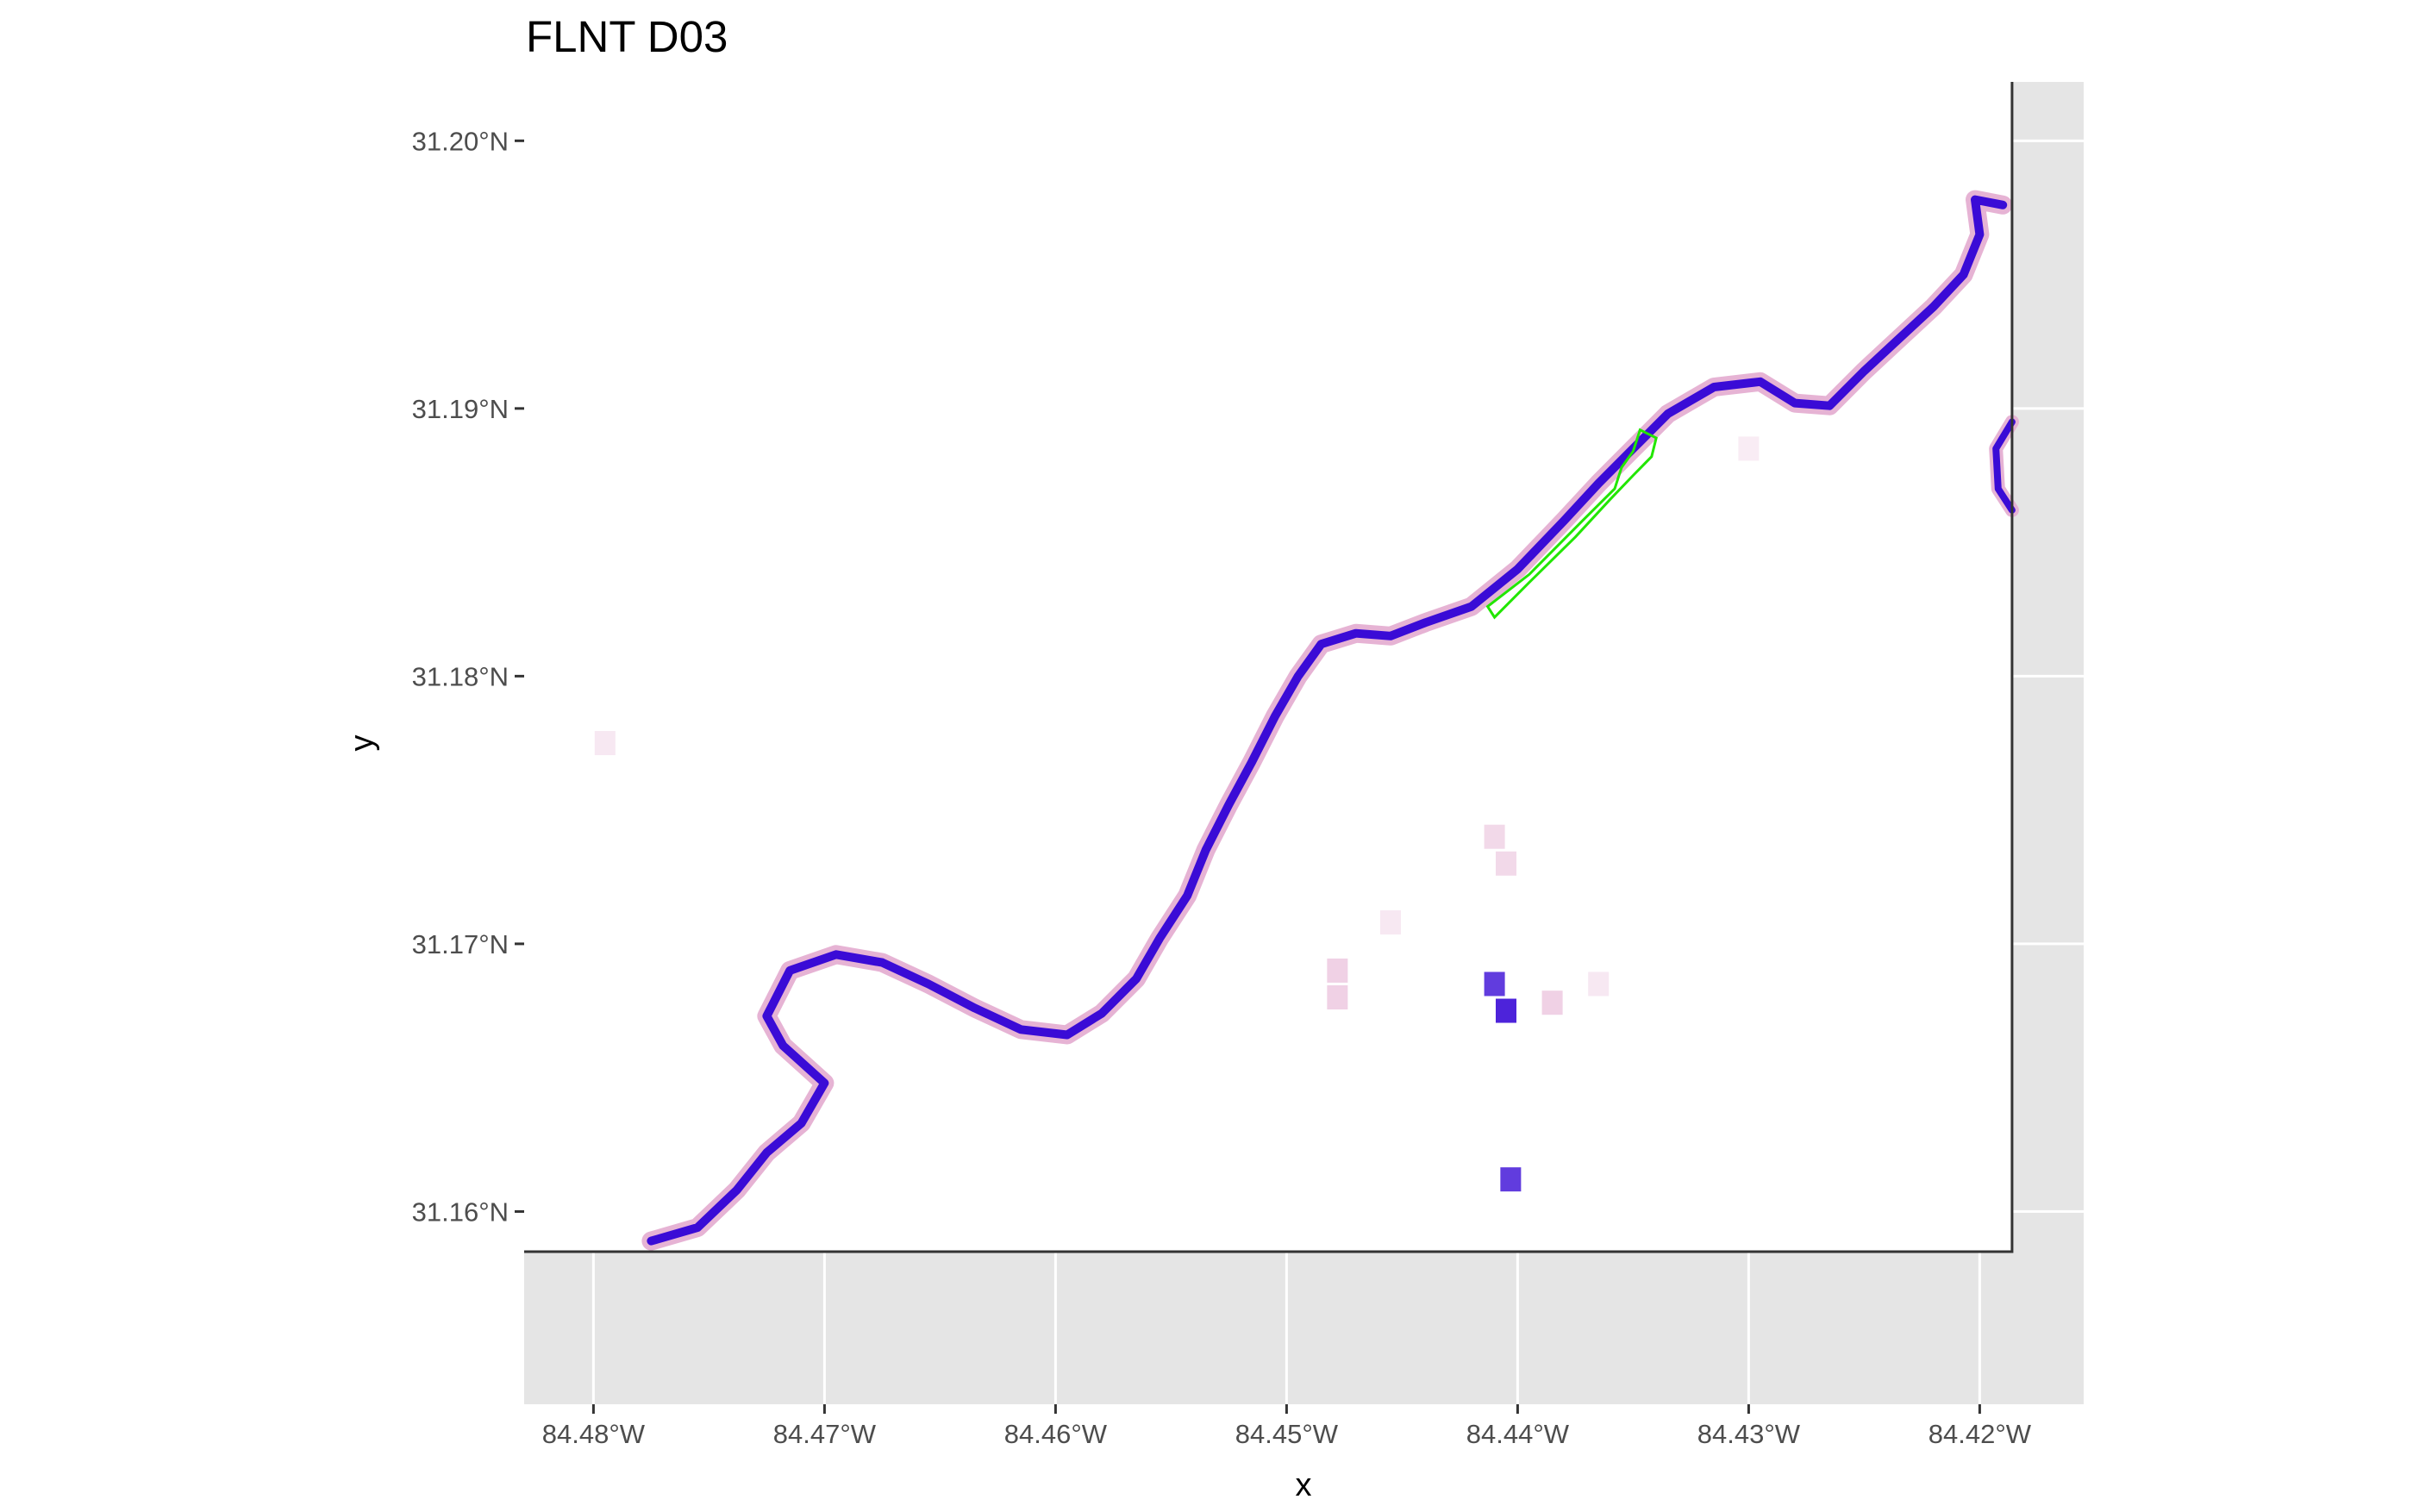  What do you see at coordinates (1980, 1434) in the screenshot?
I see `x-tick-label: 84.42°W` at bounding box center [1980, 1434].